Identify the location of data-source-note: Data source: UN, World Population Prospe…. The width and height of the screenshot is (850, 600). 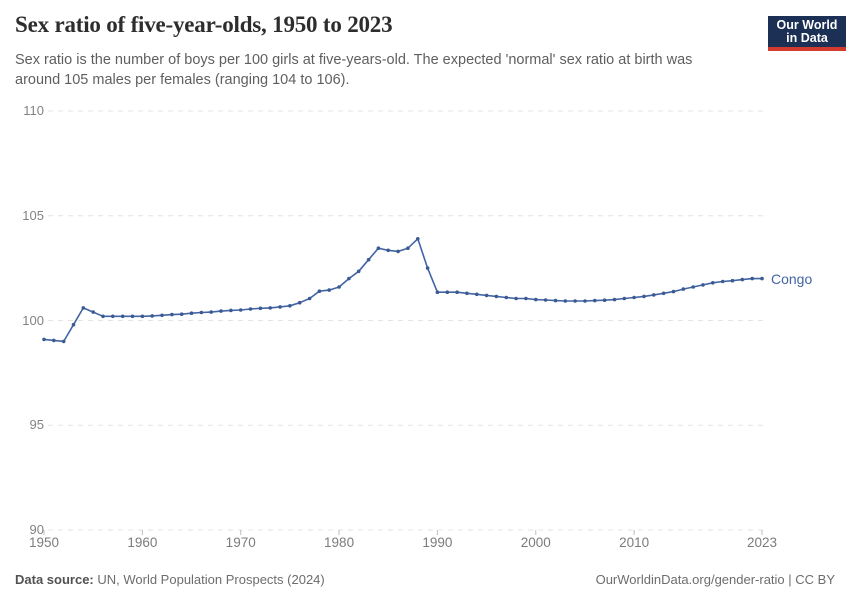
(170, 579).